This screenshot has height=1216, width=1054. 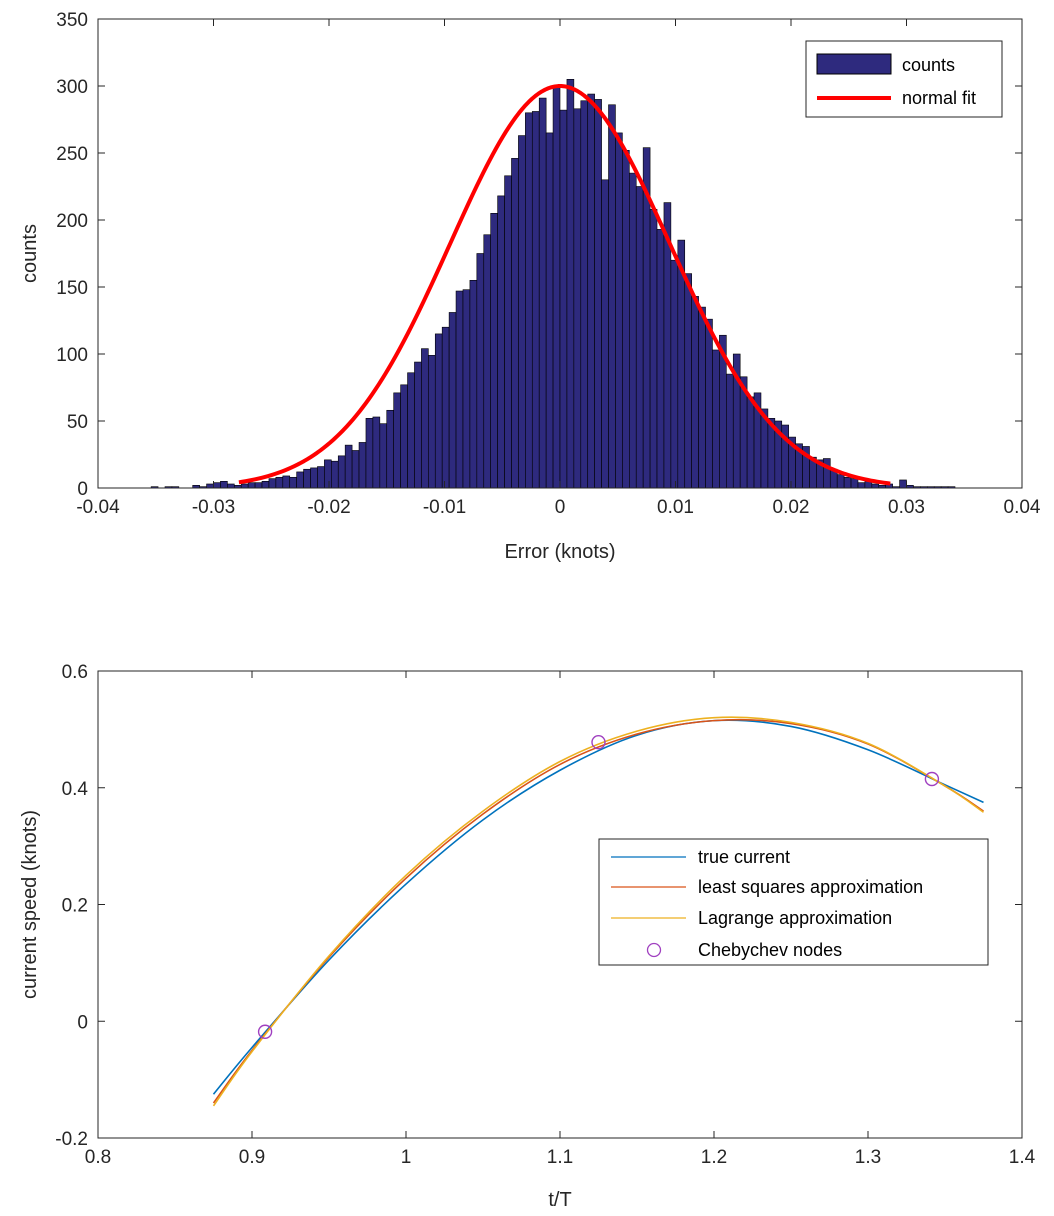 I want to click on x-tick-label: 0.03, so click(x=906, y=507).